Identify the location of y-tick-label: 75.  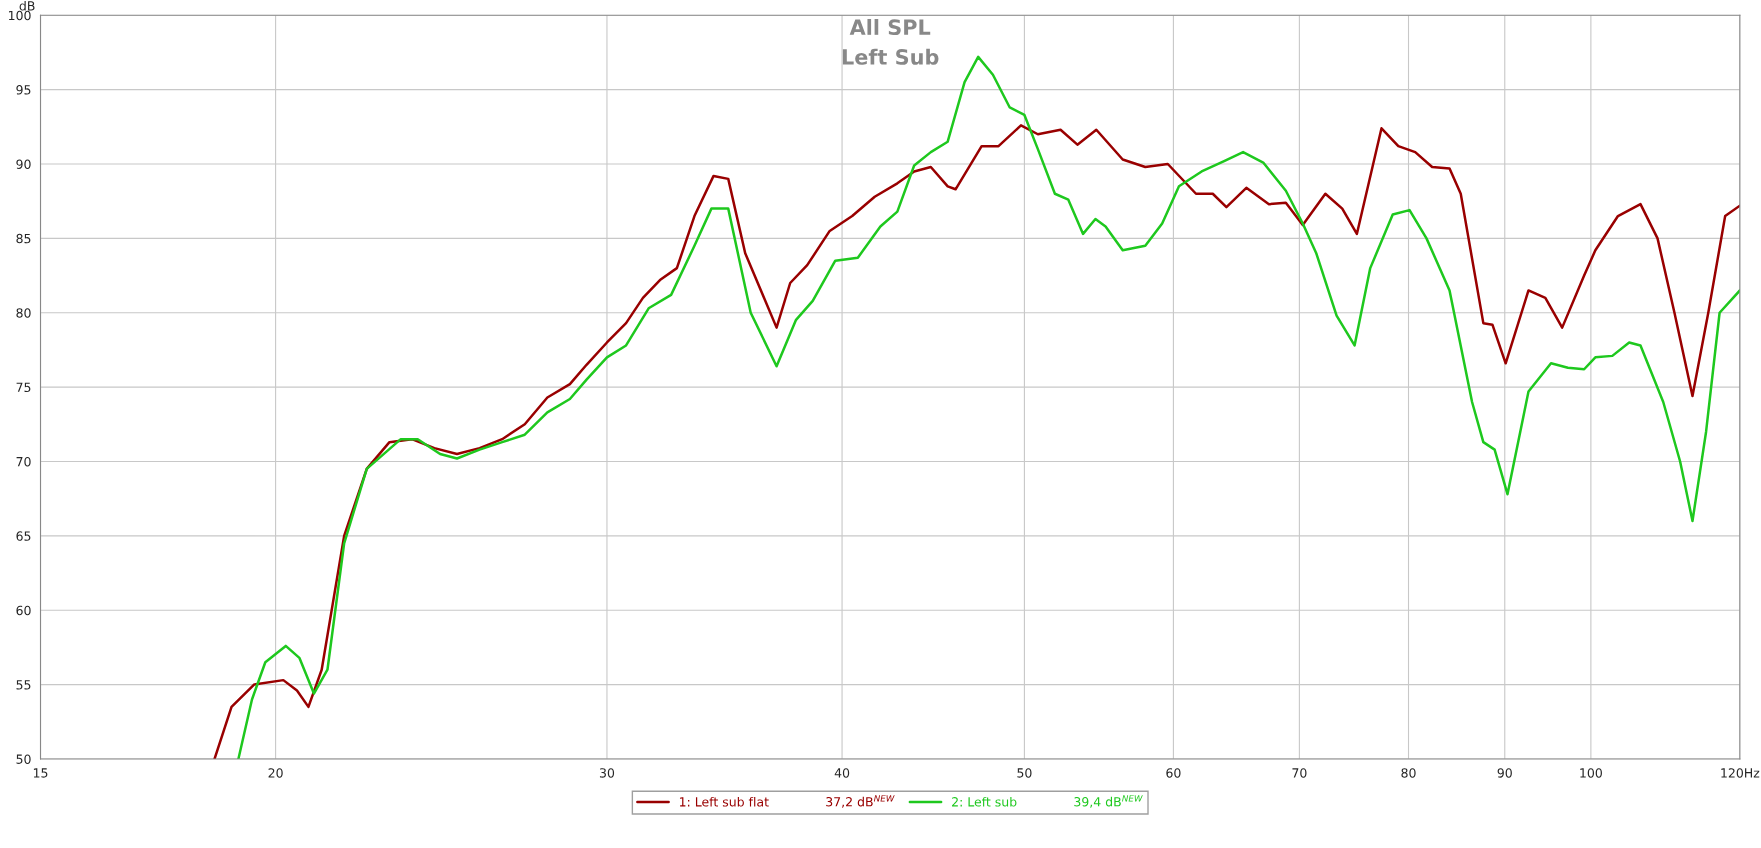
(23, 387).